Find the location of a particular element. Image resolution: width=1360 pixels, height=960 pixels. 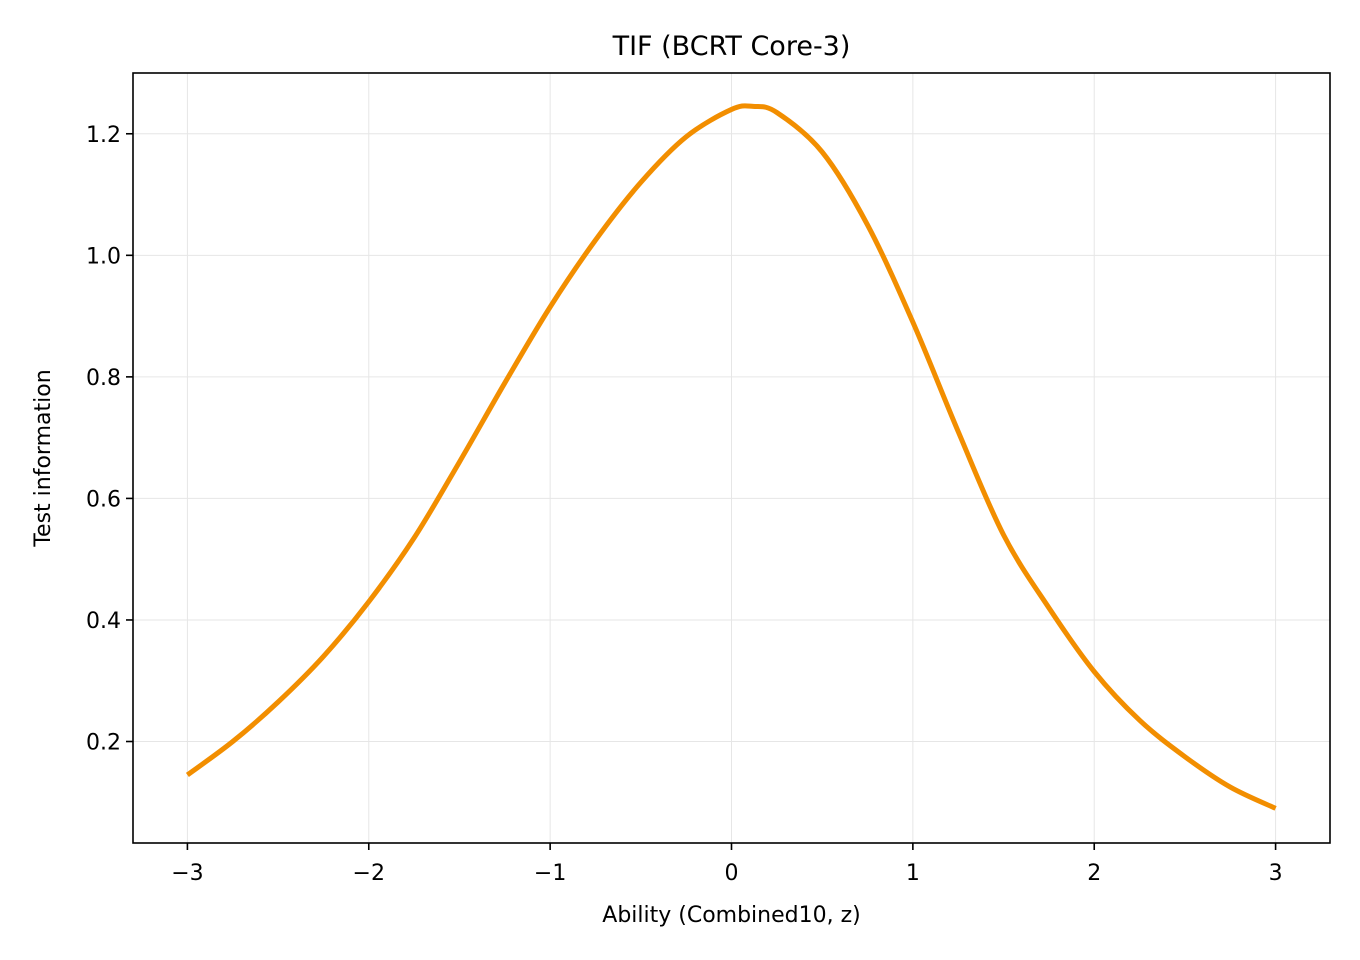

y-tick-label: 1.2 is located at coordinates (103, 135).